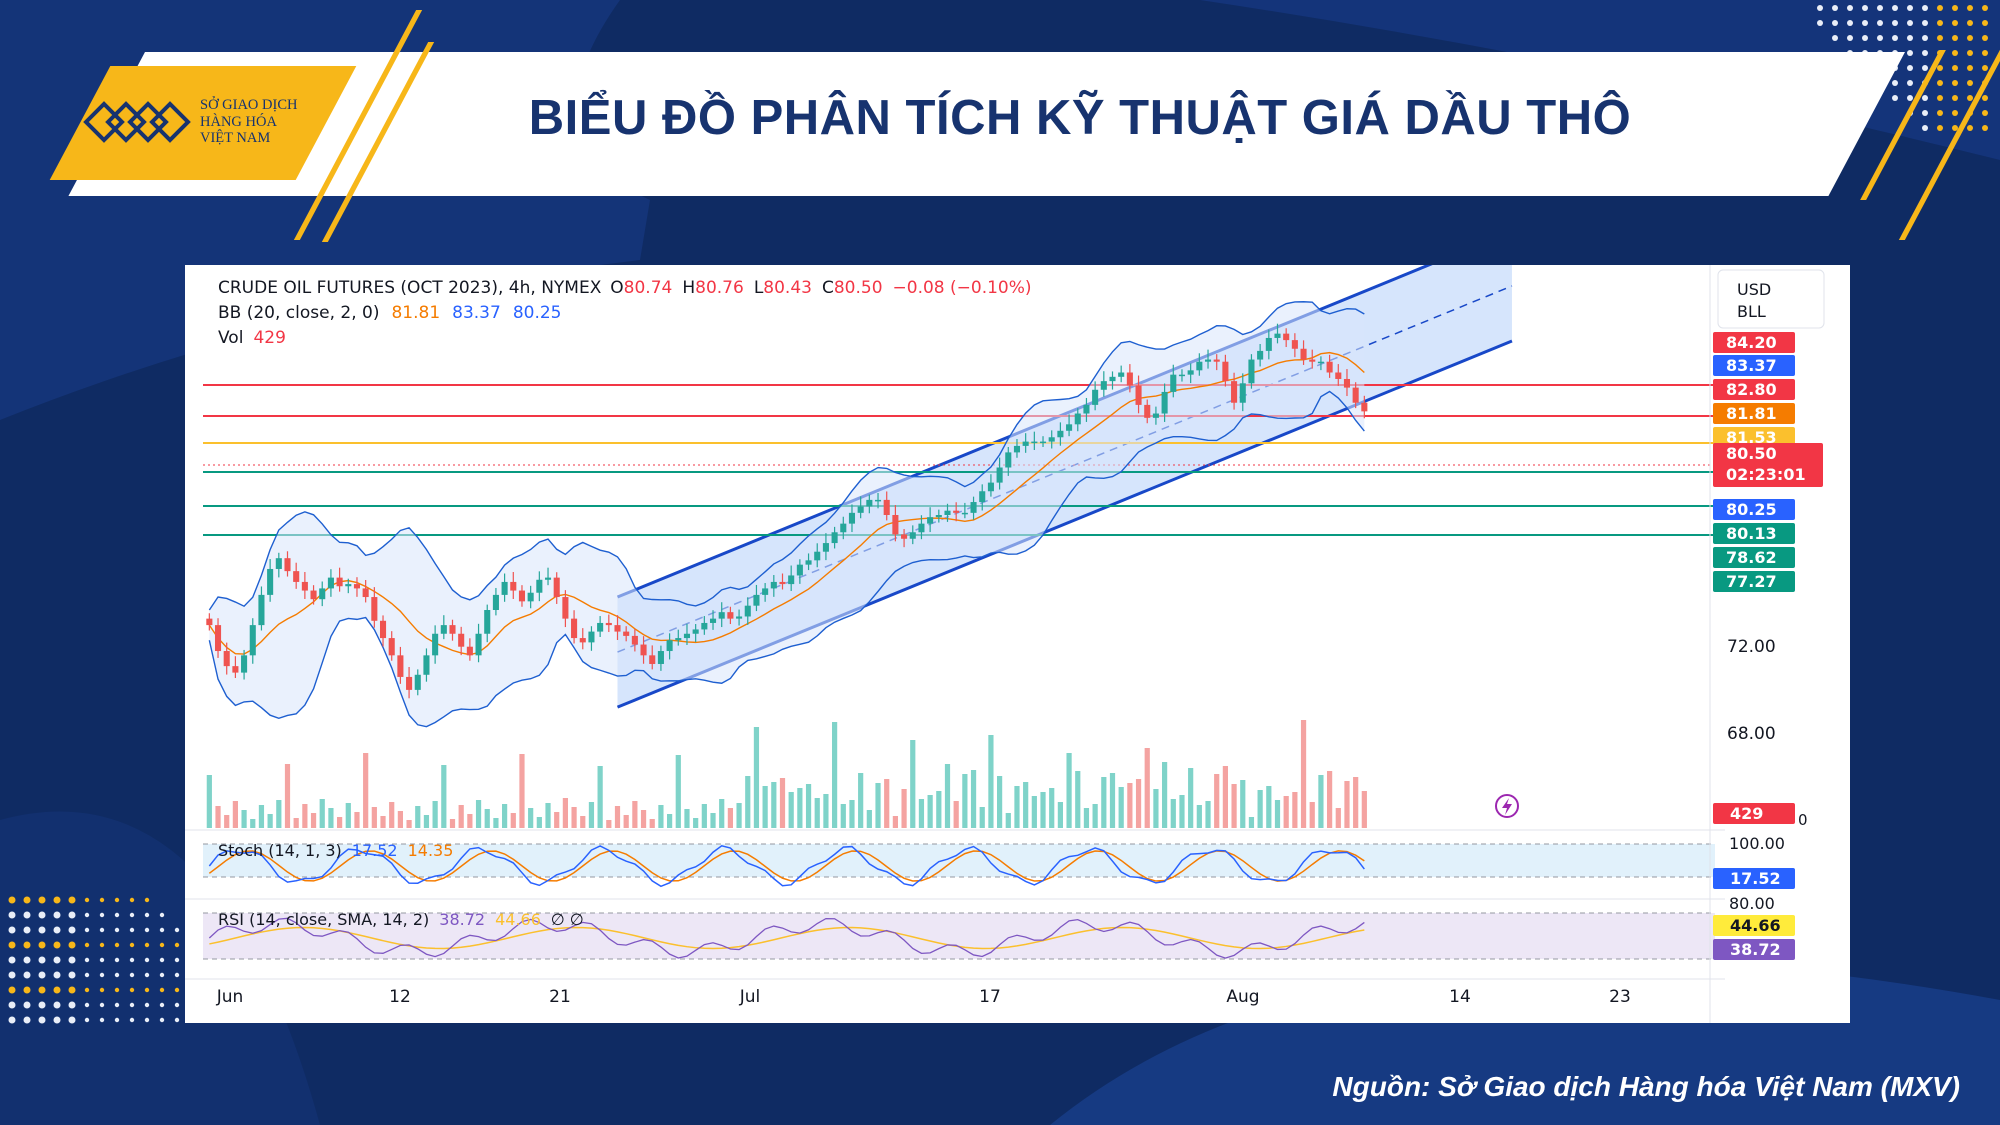  I want to click on logo-text: SỞ GIAO DỊCH HÀNG HÓA VIỆT NAM, so click(249, 121).